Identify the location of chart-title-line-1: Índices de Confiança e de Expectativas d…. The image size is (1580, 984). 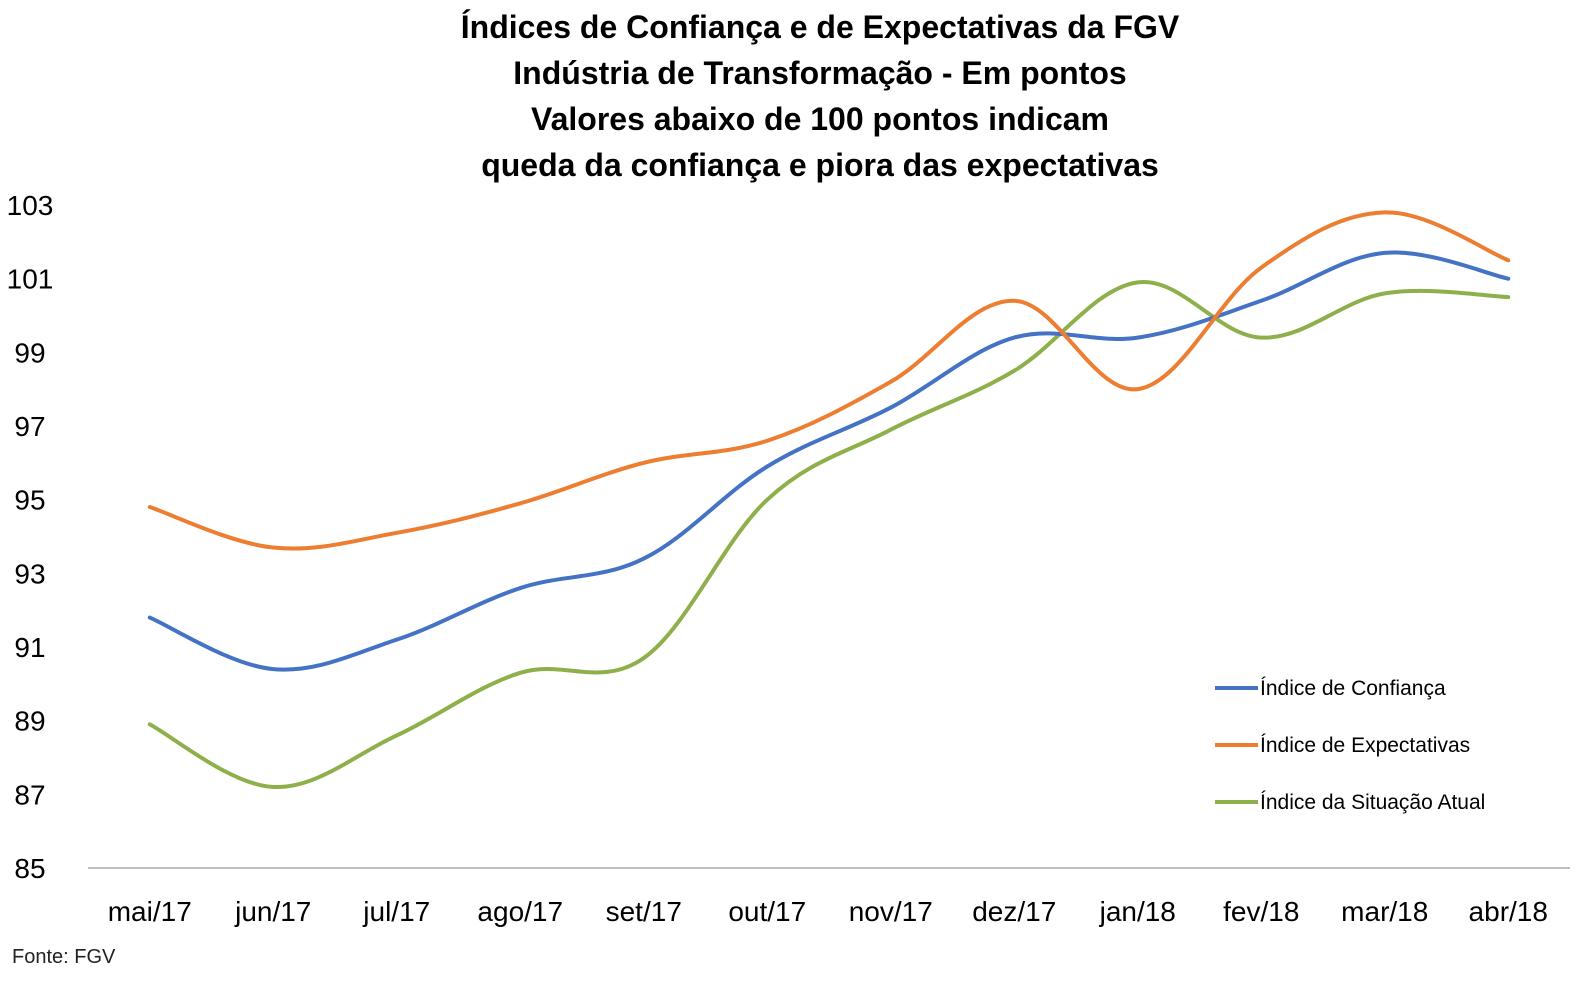
(820, 27).